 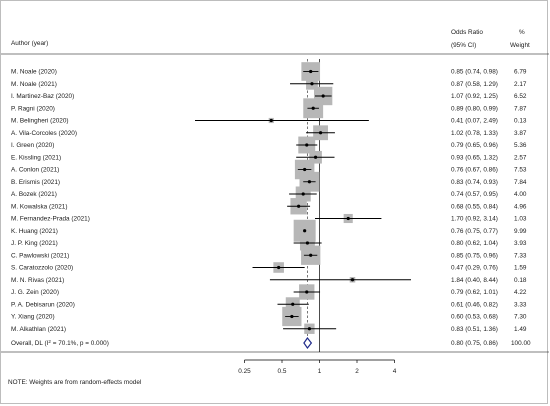 What do you see at coordinates (35, 292) in the screenshot?
I see `study-label: J. G. Zein (2020)` at bounding box center [35, 292].